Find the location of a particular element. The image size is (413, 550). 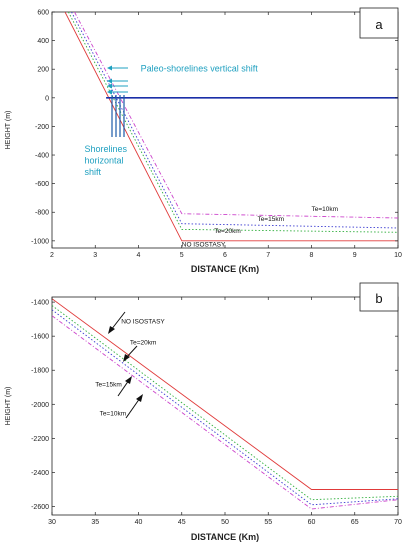

x-tick-label: 30 is located at coordinates (52, 522).